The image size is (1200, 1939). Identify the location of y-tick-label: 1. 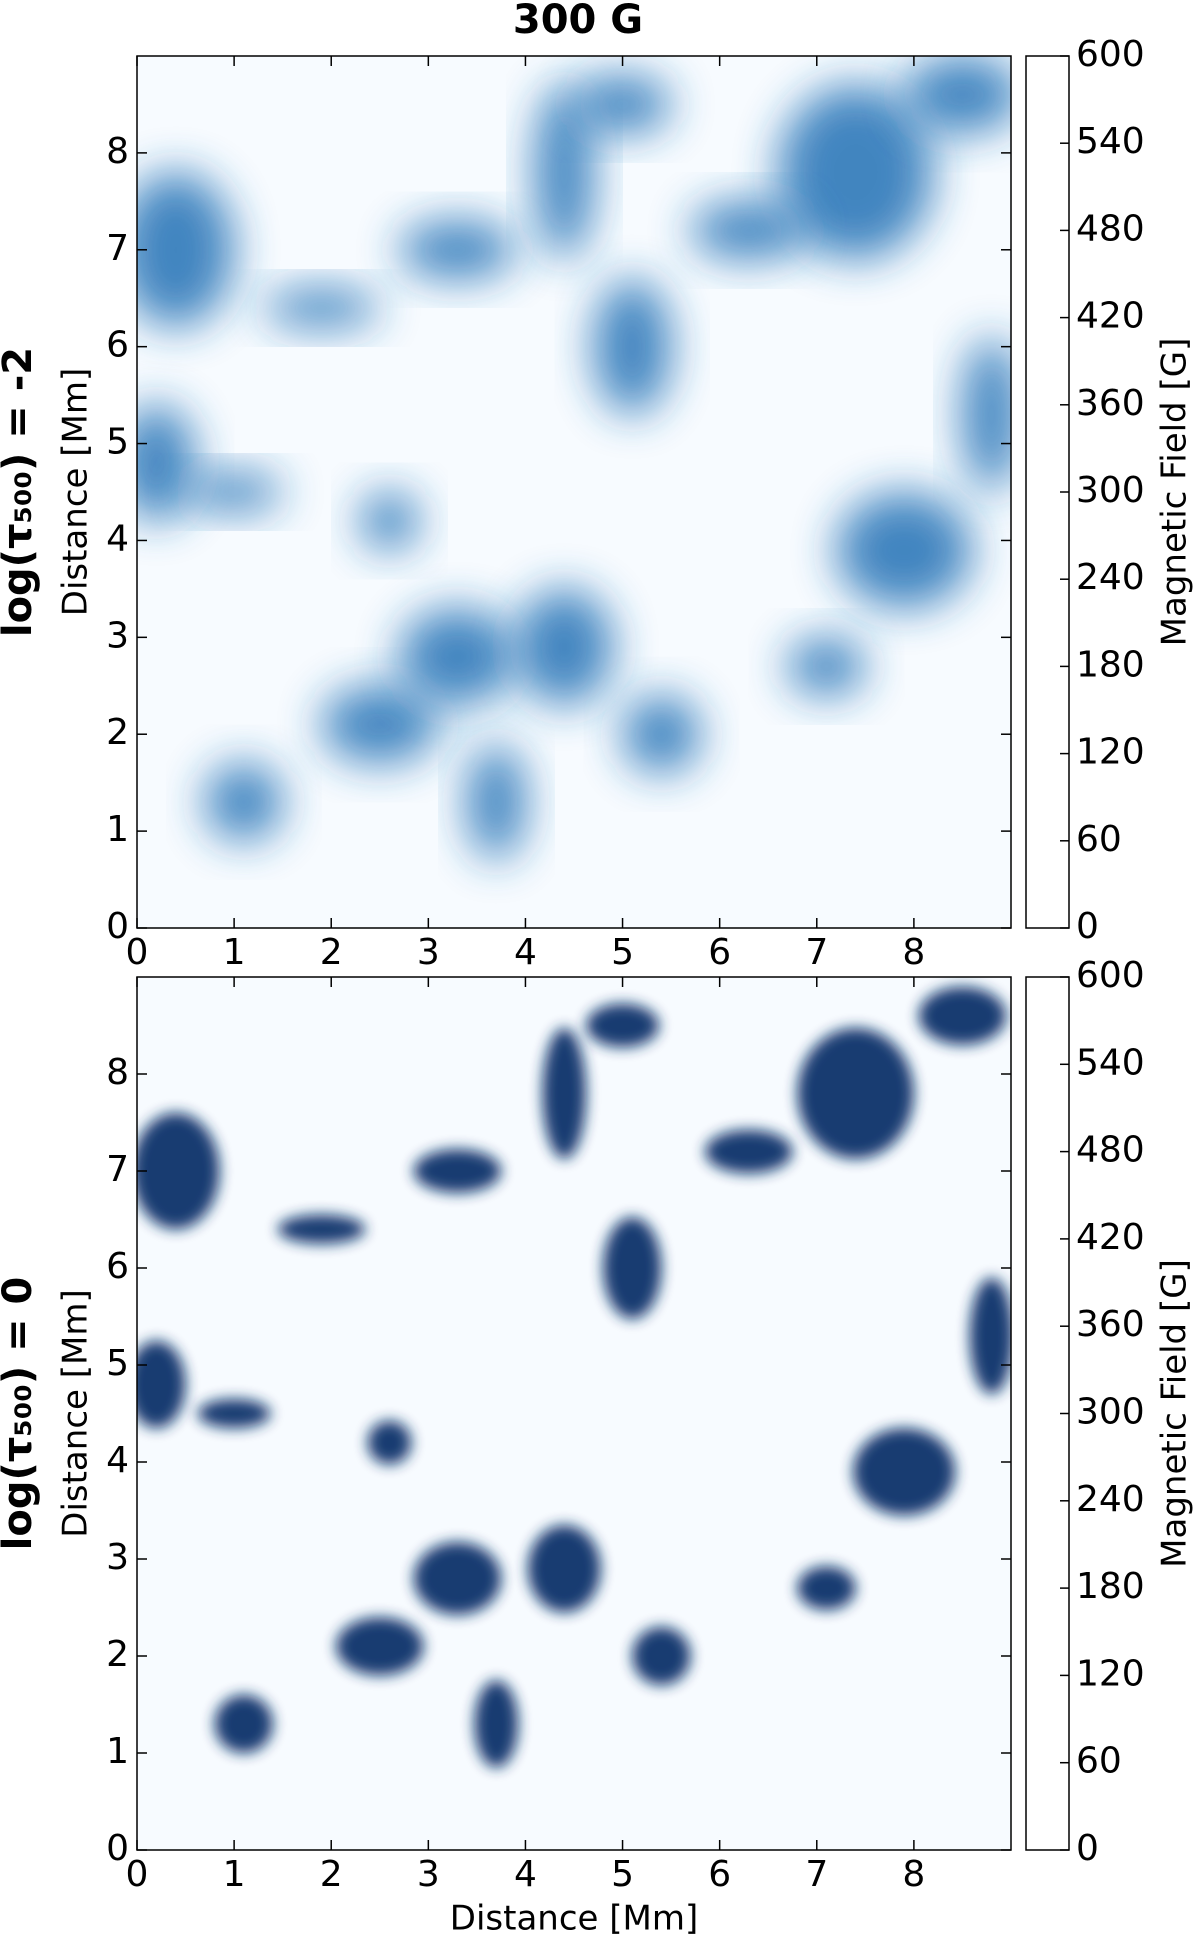
(117, 829).